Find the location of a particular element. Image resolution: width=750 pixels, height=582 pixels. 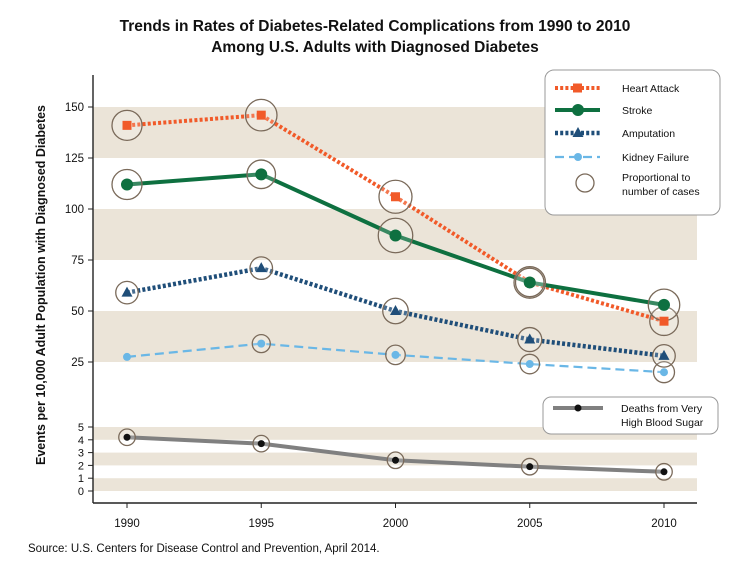

legend-marker-amputation is located at coordinates (578, 132).